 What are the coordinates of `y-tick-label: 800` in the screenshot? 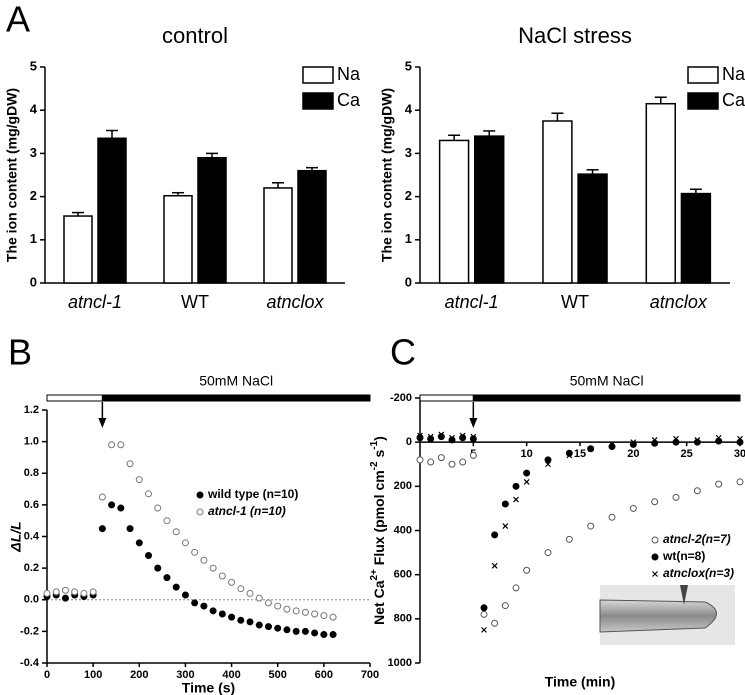 It's located at (403, 619).